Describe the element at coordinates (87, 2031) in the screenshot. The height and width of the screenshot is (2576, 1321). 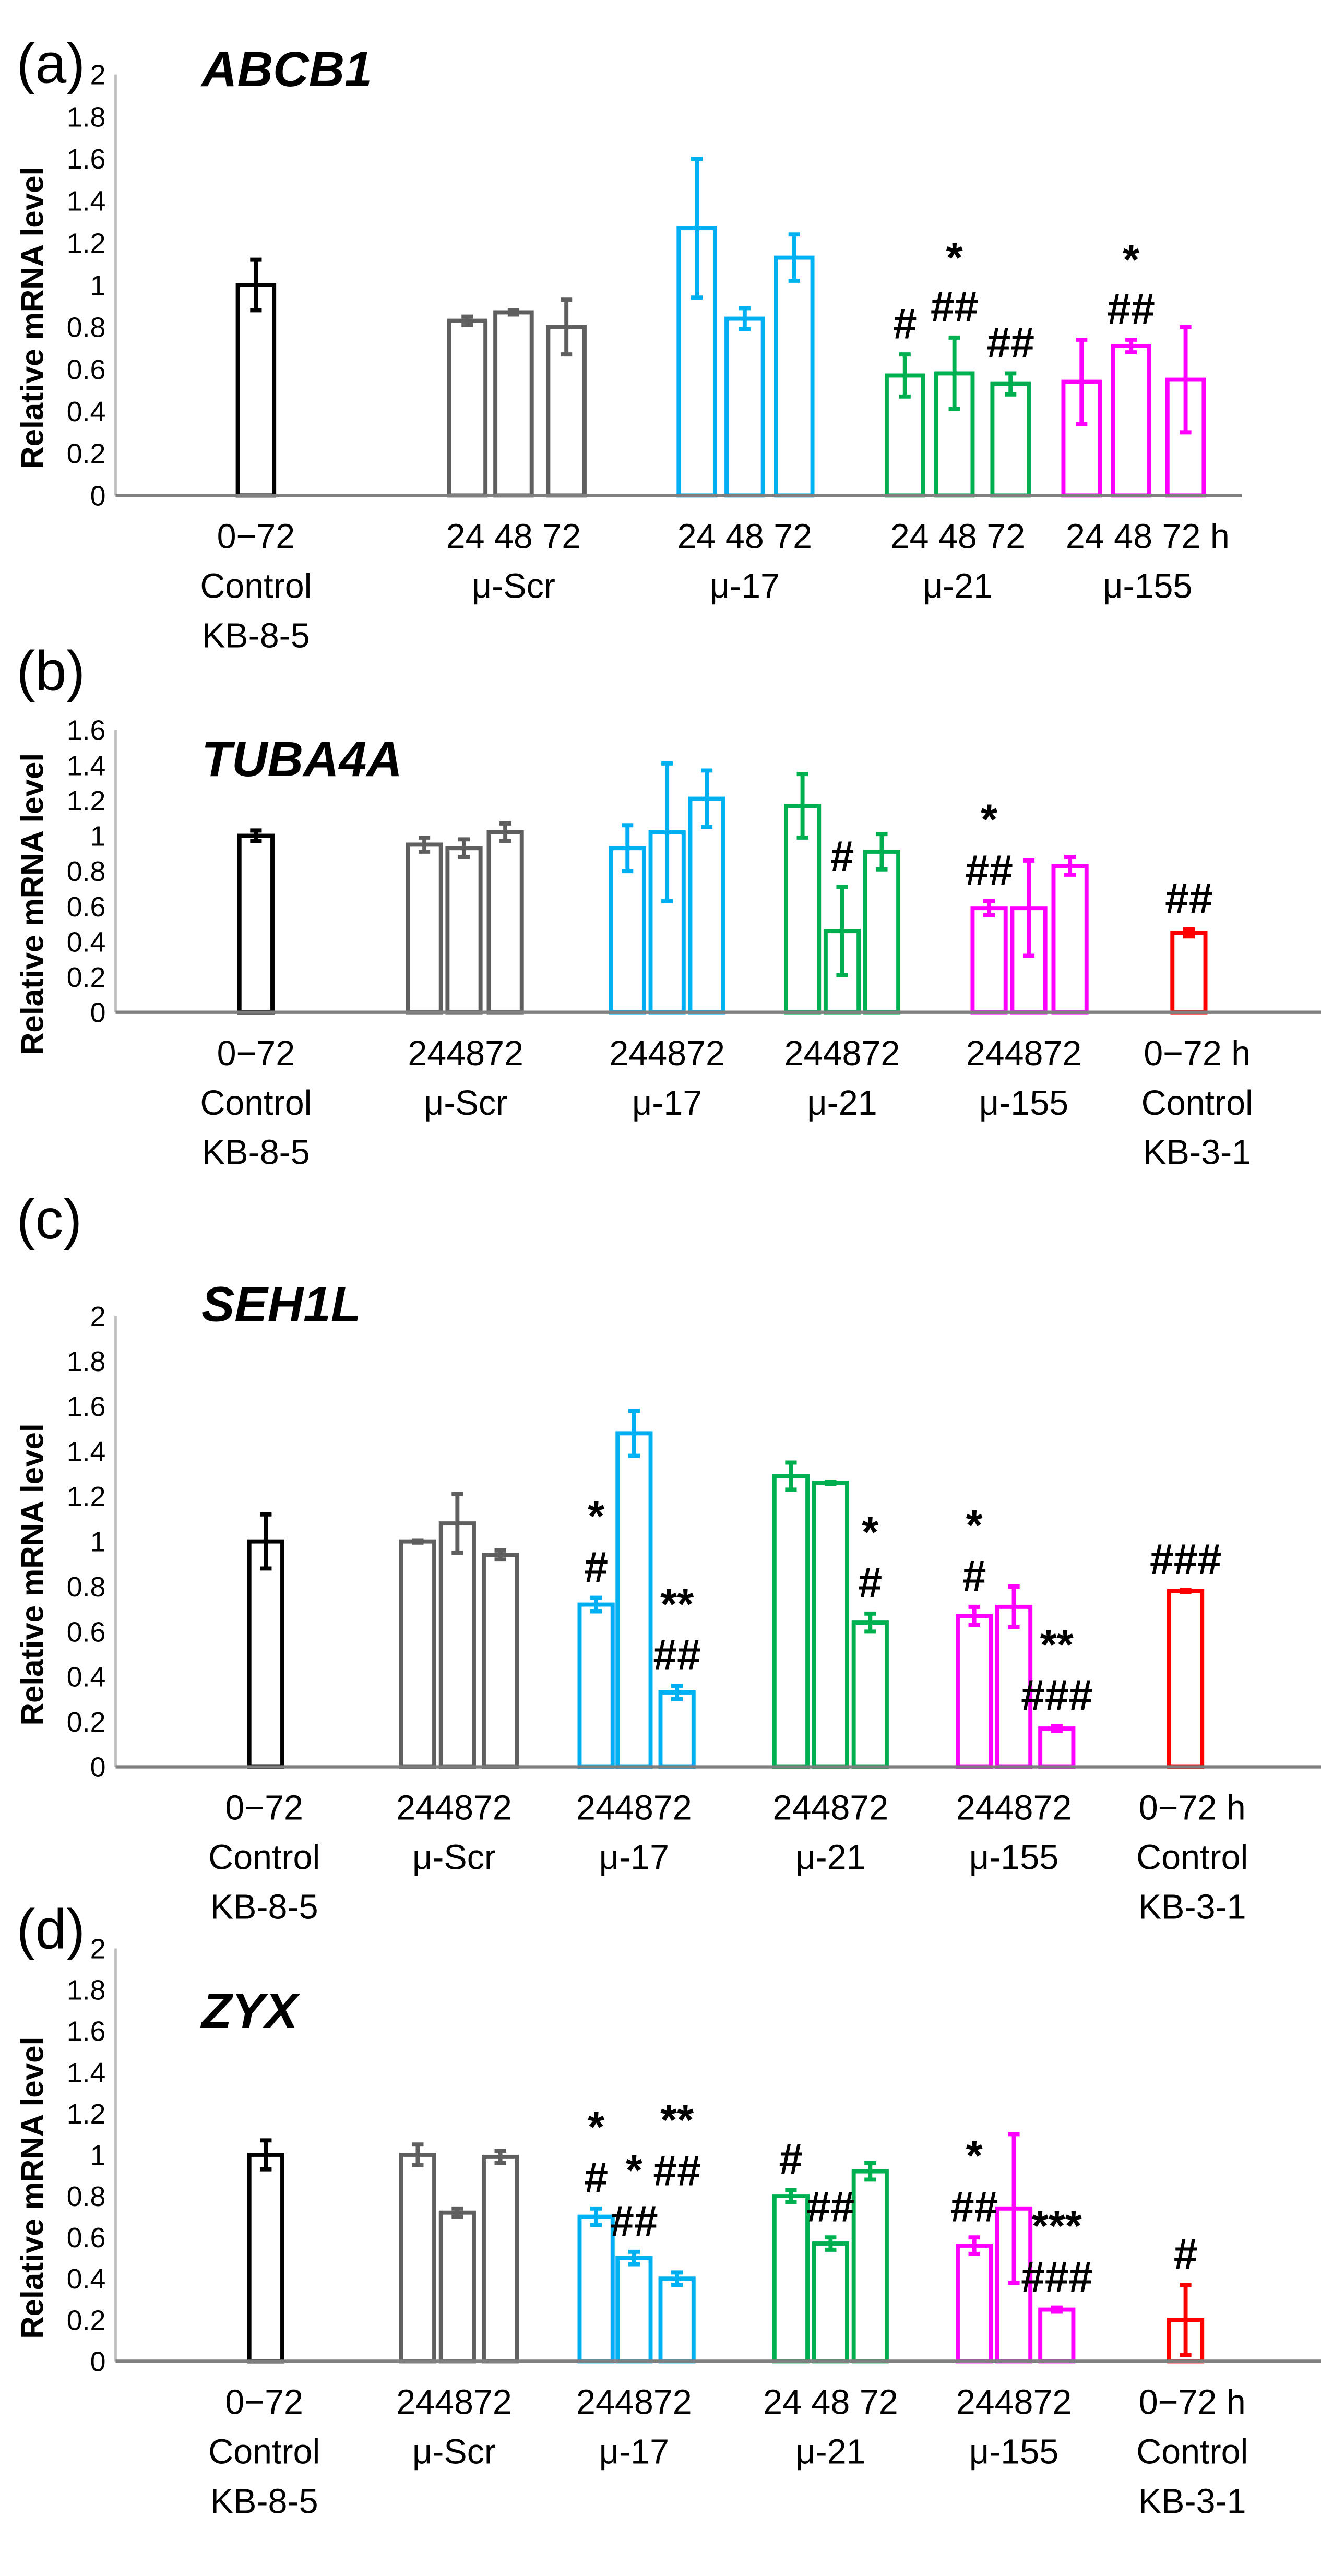
I see `y-tick-label: 1.6` at that location.